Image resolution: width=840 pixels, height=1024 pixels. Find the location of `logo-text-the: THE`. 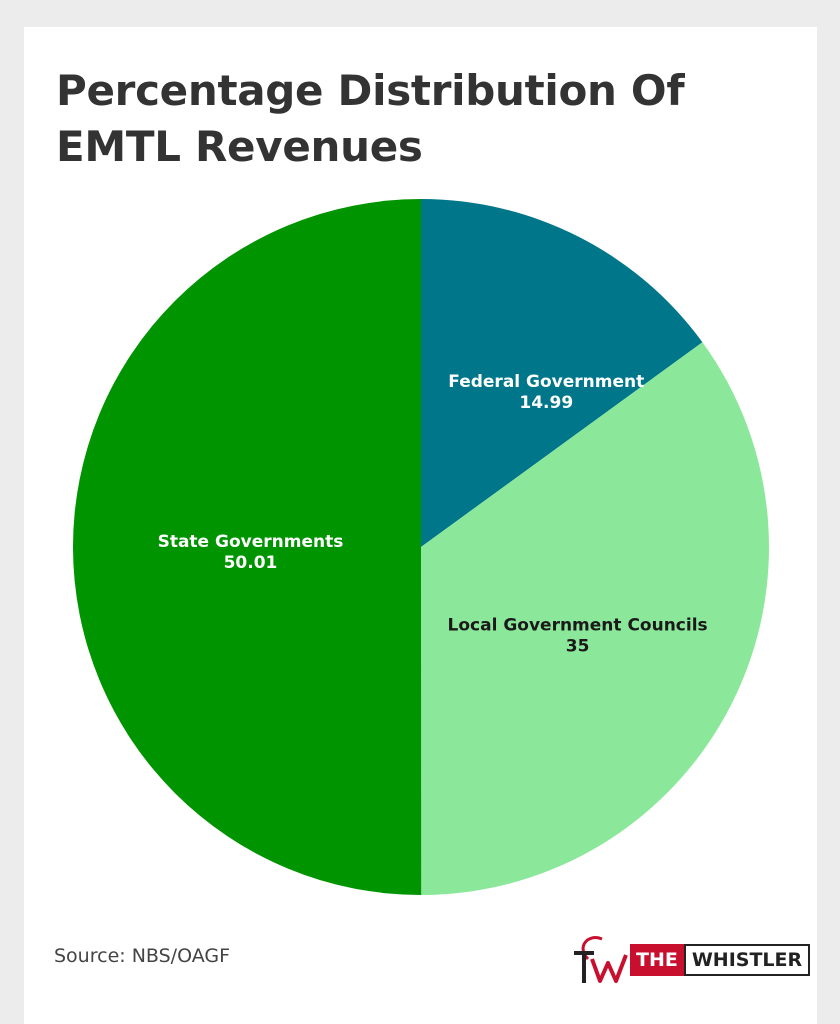

logo-text-the: THE is located at coordinates (657, 960).